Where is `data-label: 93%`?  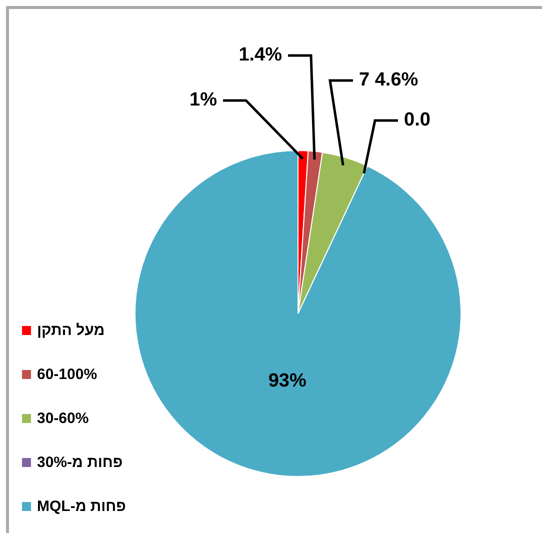 data-label: 93% is located at coordinates (287, 381).